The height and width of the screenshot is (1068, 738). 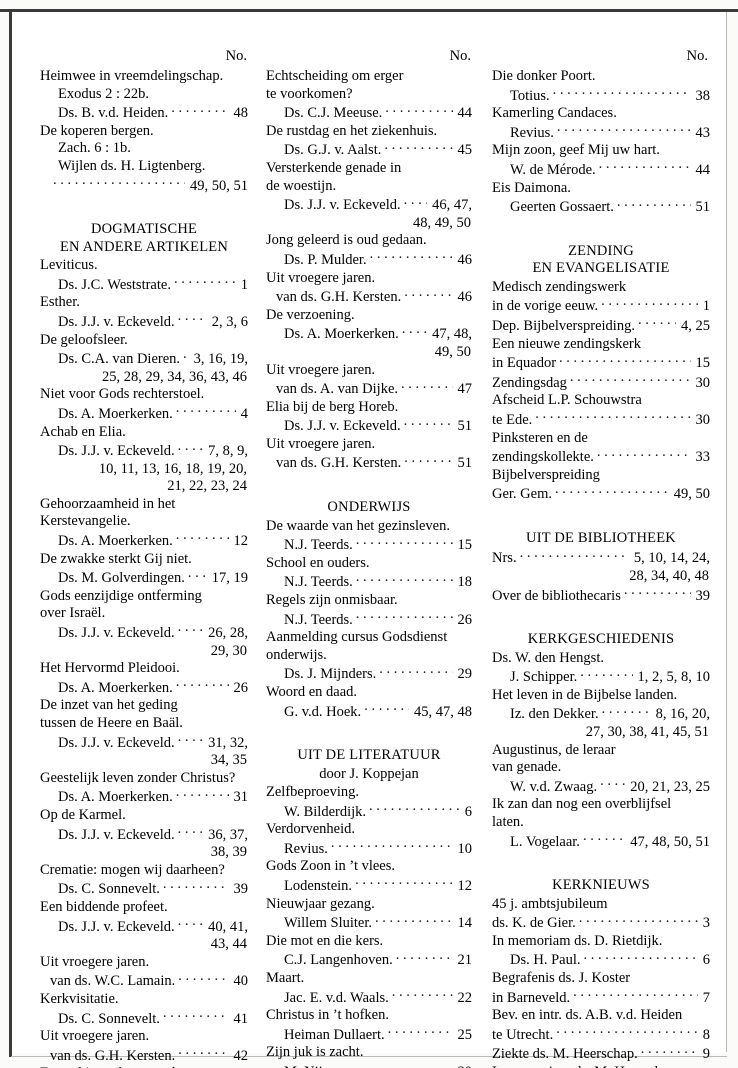 I want to click on index-entry: Gods Zoon in ’t vlees. Lodenstein. 12, so click(x=369, y=876).